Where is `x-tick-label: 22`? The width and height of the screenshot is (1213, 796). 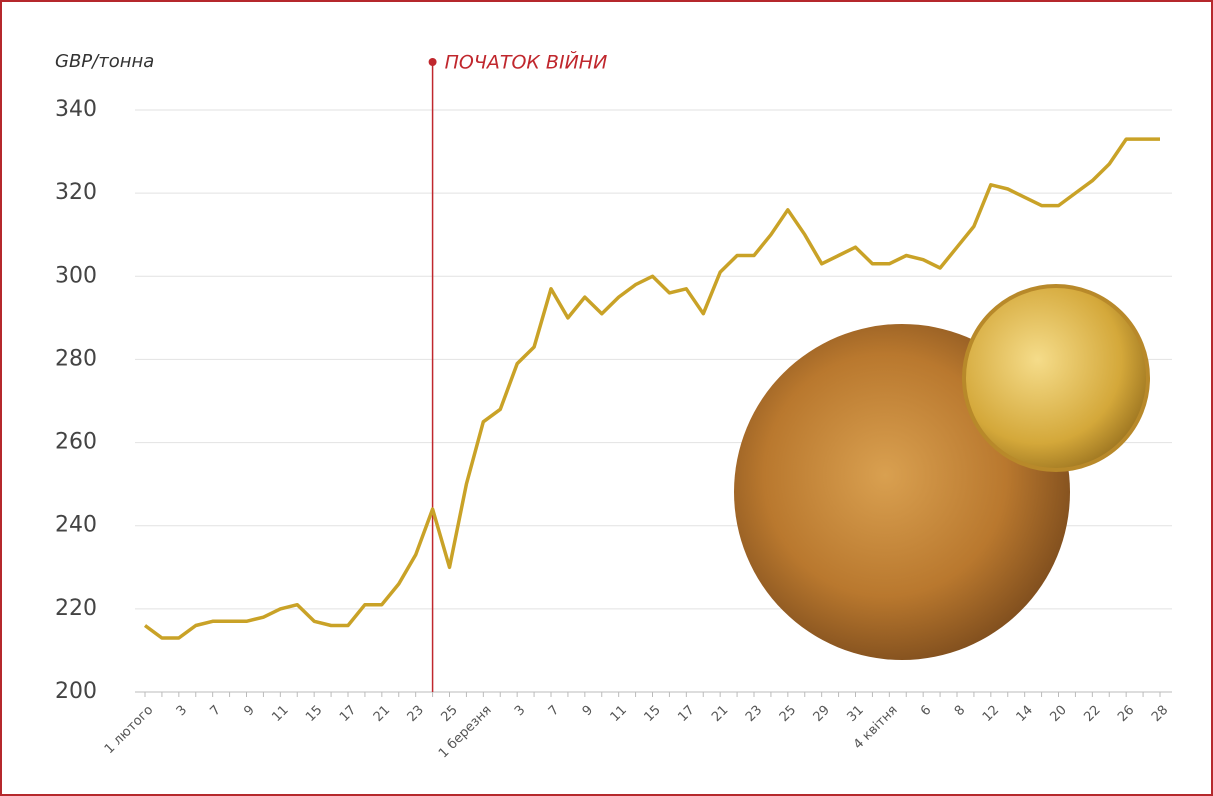
x-tick-label: 22 is located at coordinates (1092, 714).